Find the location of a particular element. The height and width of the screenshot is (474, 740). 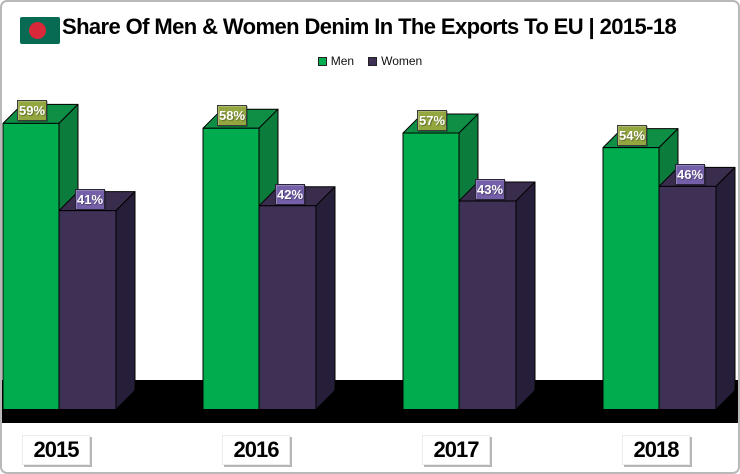

chart-legend: Men Women is located at coordinates (370, 61).